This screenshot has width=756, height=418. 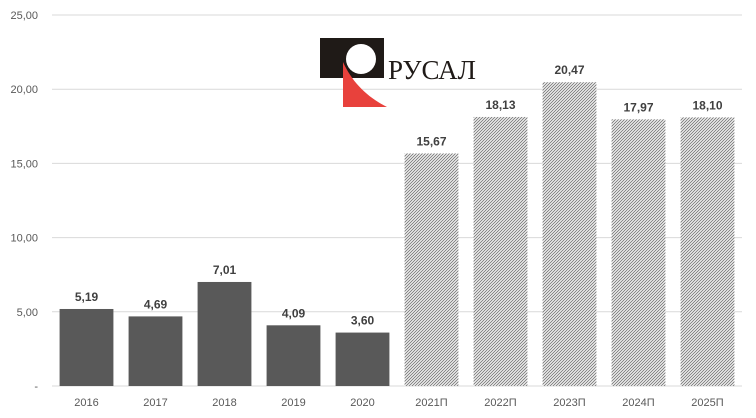 What do you see at coordinates (638, 403) in the screenshot?
I see `x-tick-label: 2024П` at bounding box center [638, 403].